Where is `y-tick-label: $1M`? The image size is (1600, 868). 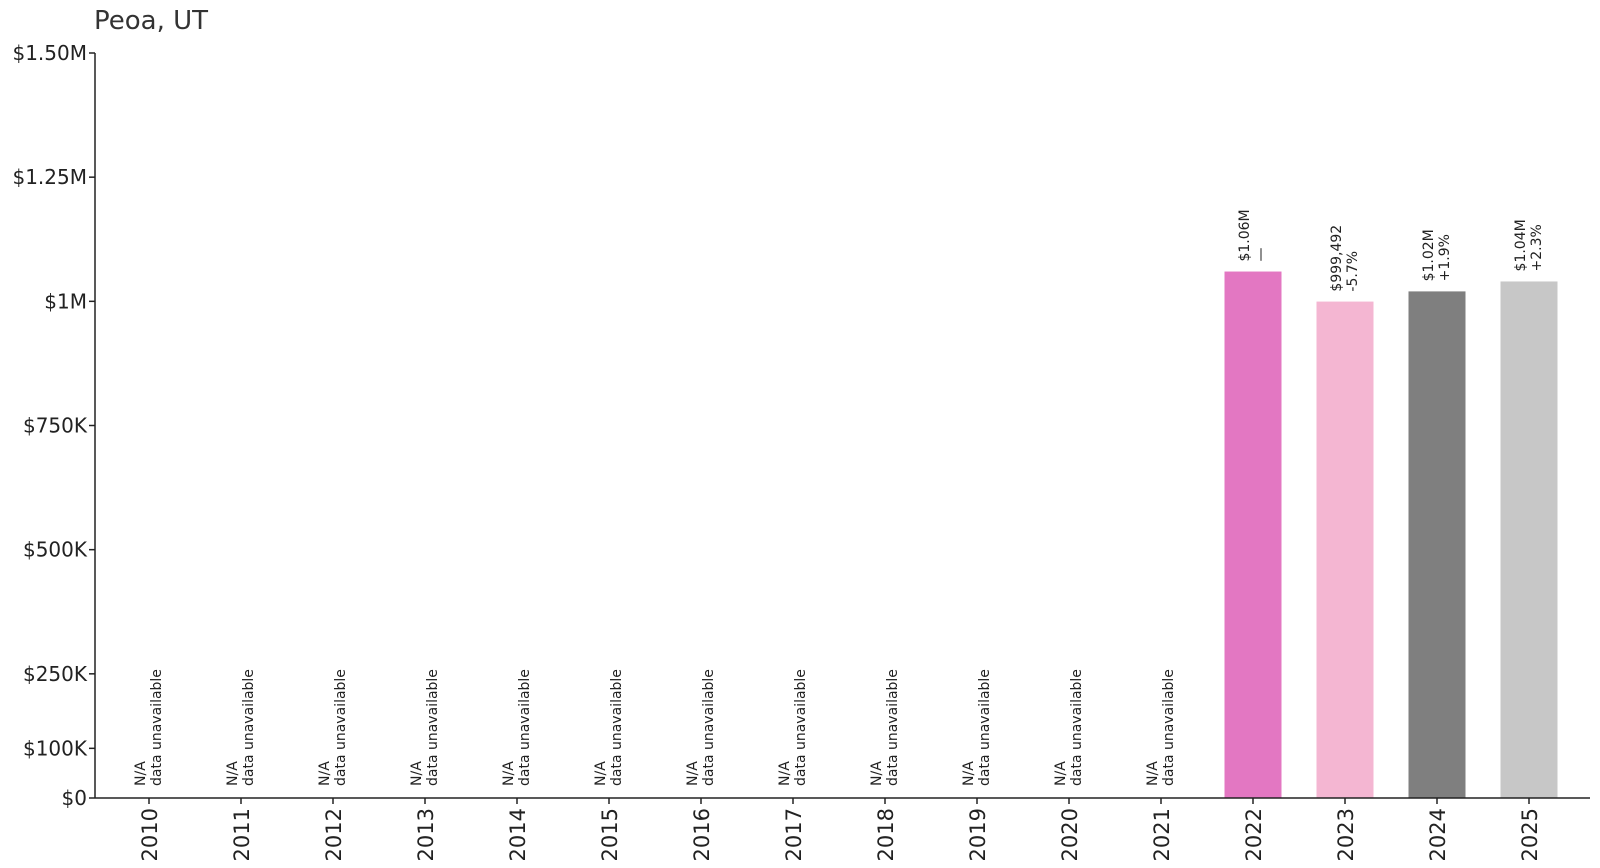
y-tick-label: $1M is located at coordinates (65, 301).